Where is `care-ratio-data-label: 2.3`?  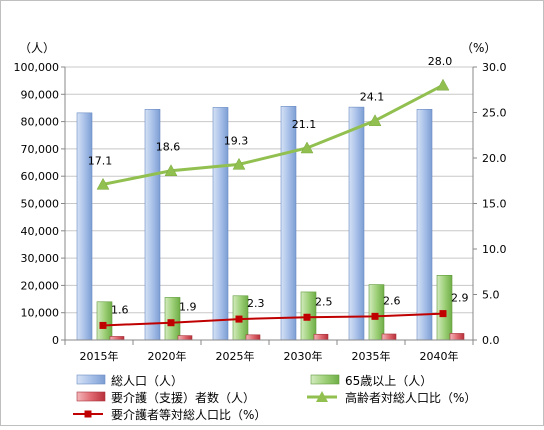
care-ratio-data-label: 2.3 is located at coordinates (256, 303).